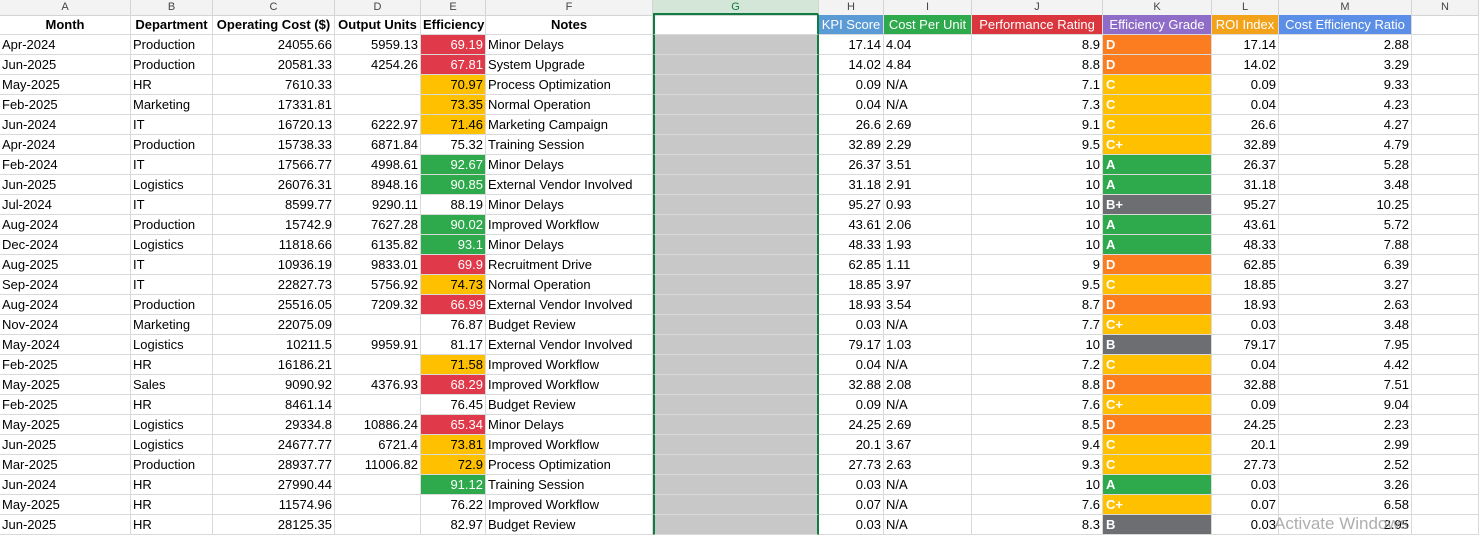 This screenshot has height=542, width=1479. I want to click on cell-cost: 22827.73, so click(274, 285).